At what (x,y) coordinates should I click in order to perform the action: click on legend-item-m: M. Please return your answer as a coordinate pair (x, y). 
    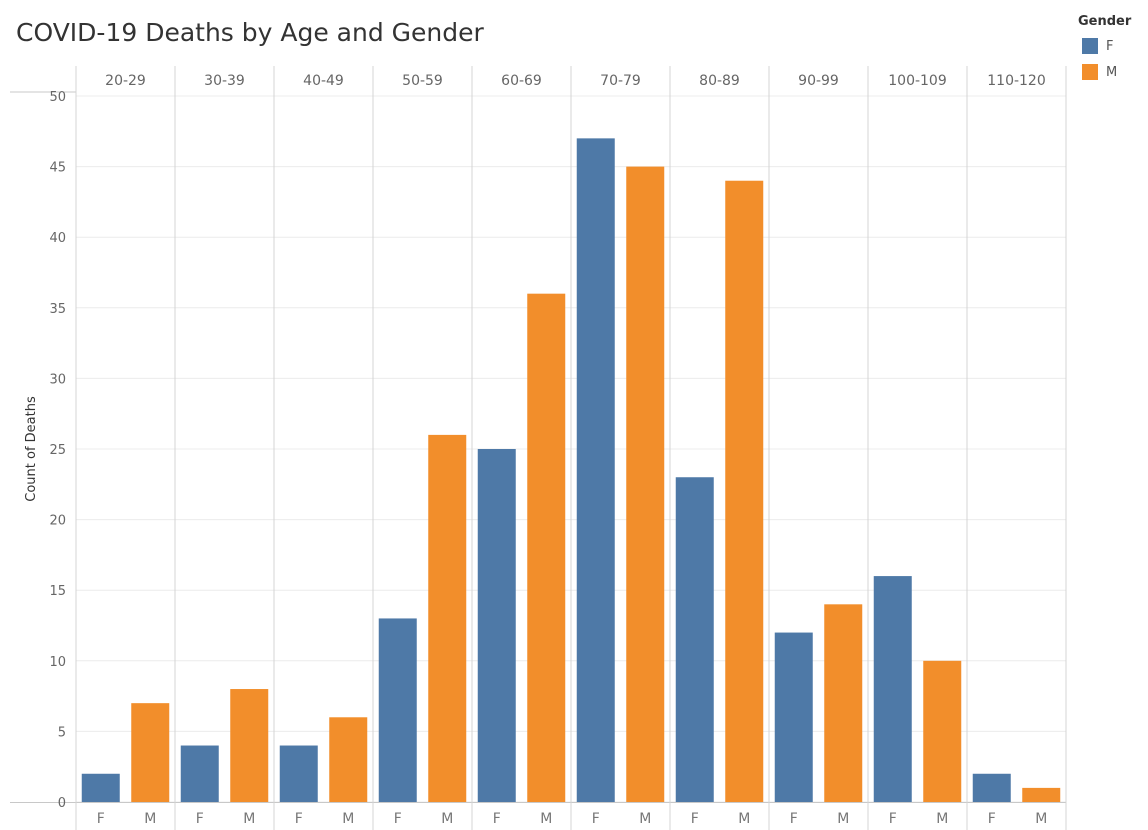
    Looking at the image, I should click on (1112, 72).